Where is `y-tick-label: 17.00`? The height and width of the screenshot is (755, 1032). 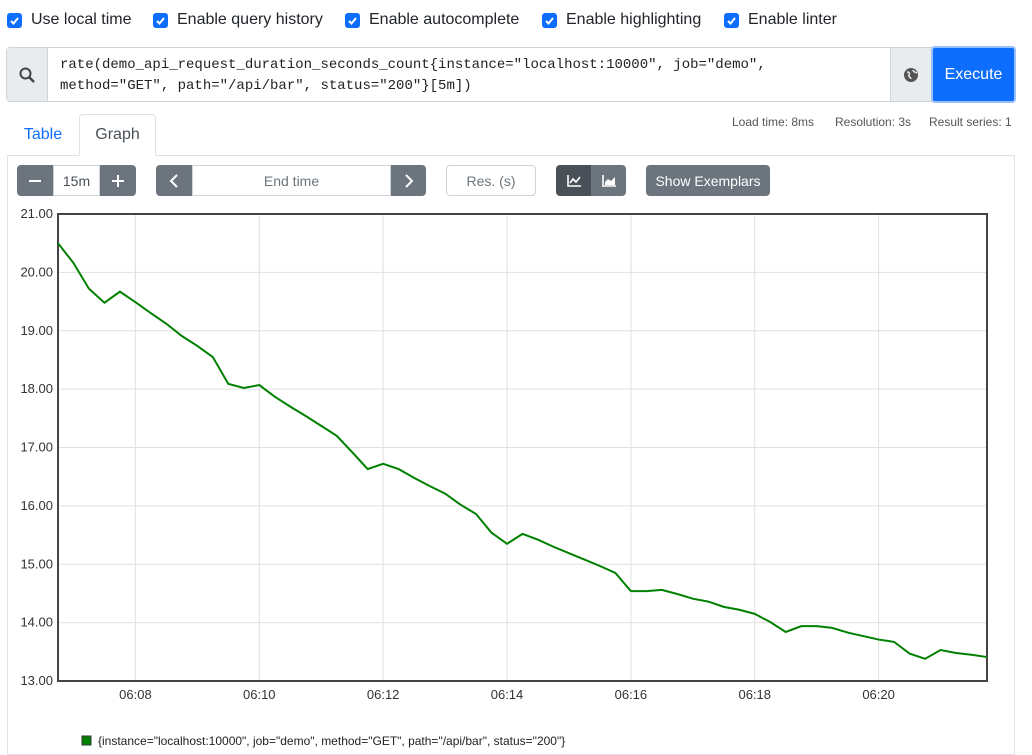
y-tick-label: 17.00 is located at coordinates (36, 447).